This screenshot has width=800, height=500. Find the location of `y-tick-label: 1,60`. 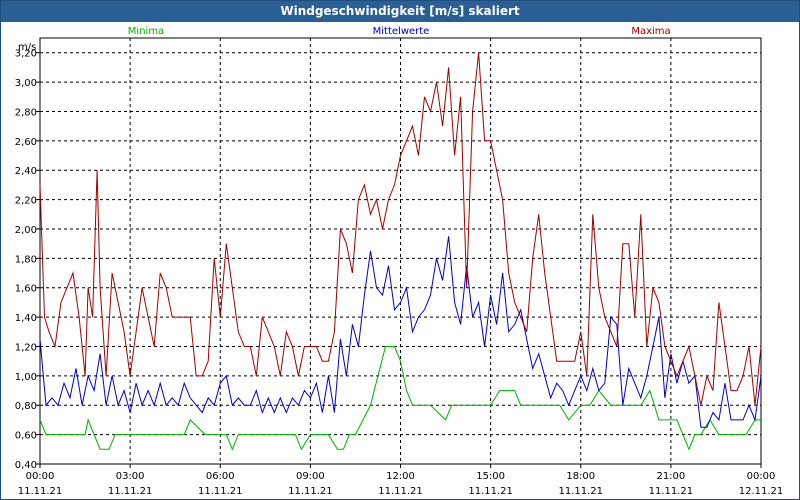

y-tick-label: 1,60 is located at coordinates (26, 289).